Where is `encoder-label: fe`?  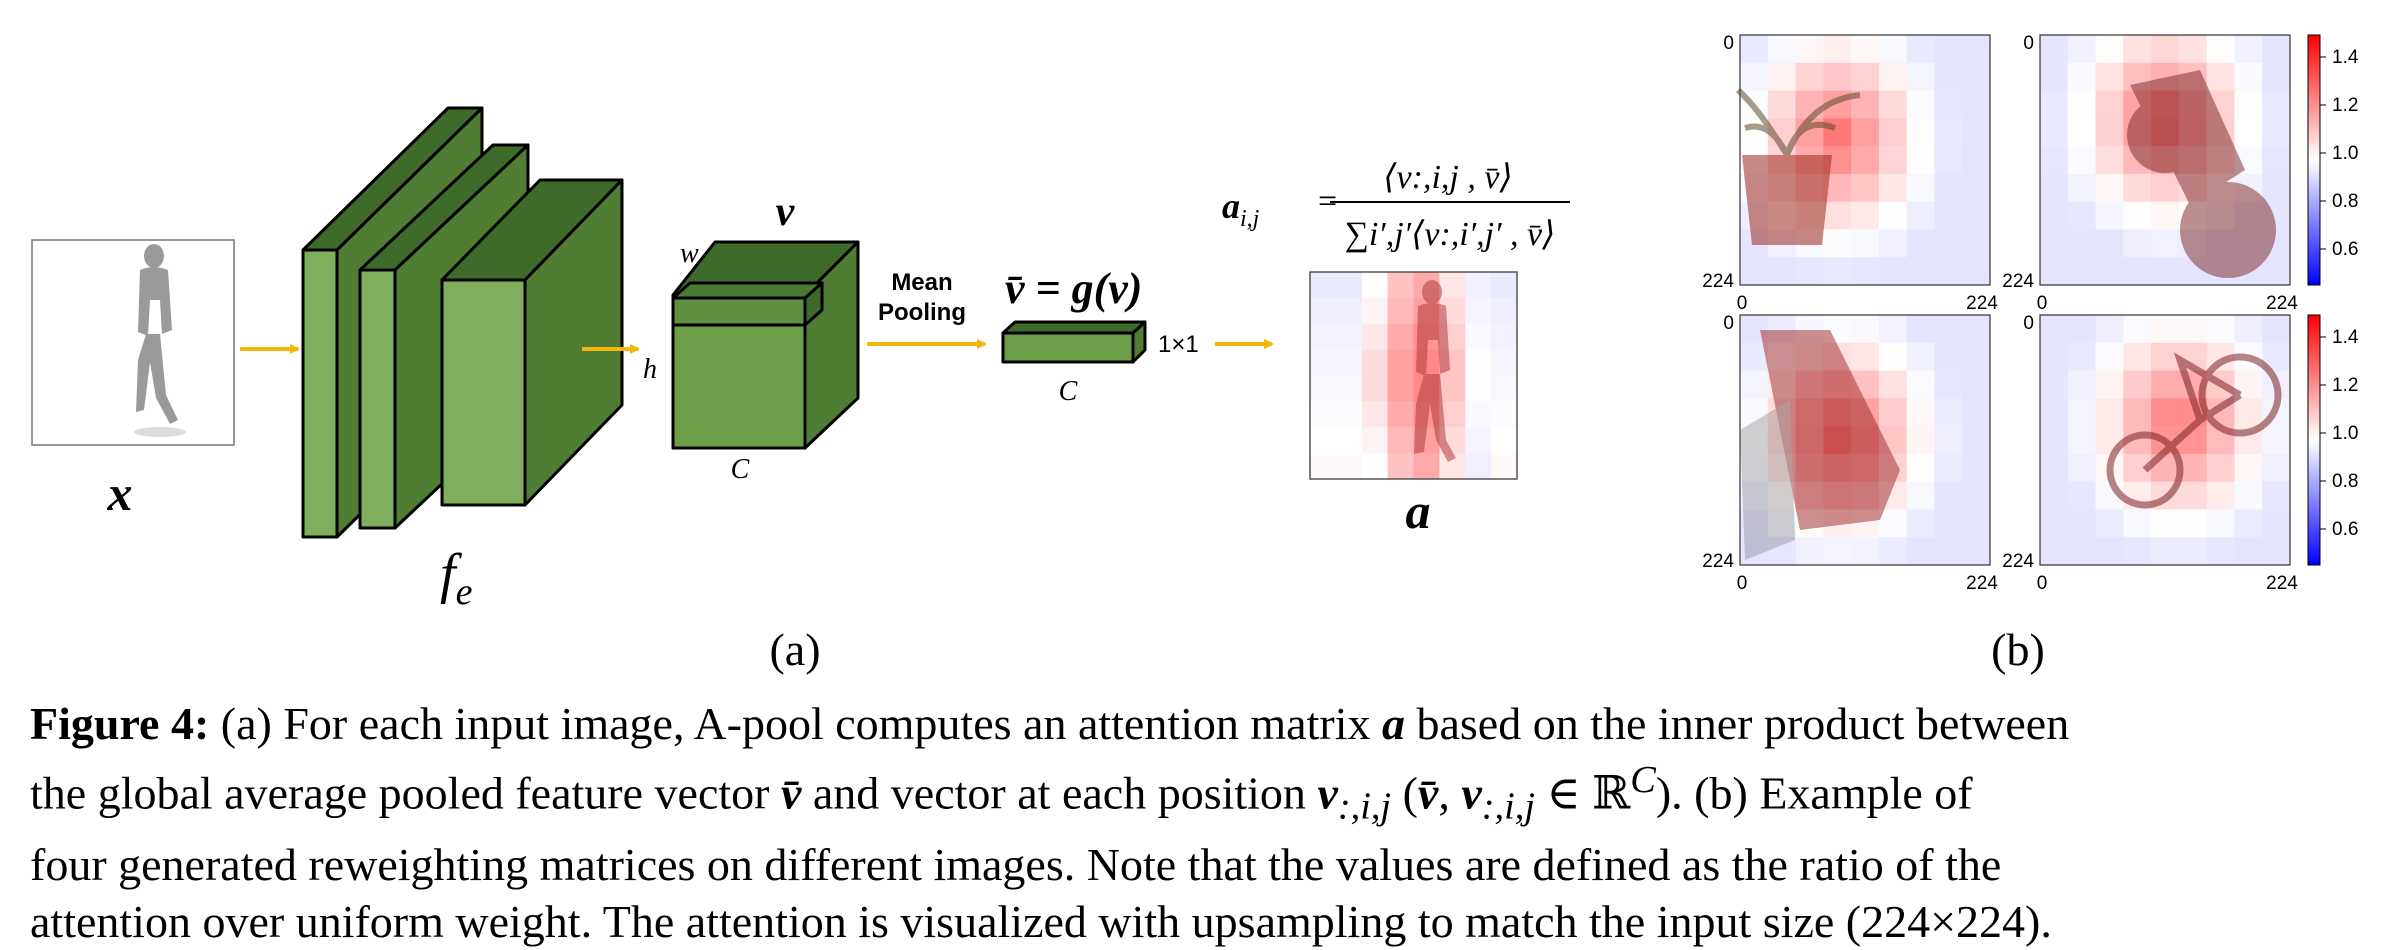
encoder-label: fe is located at coordinates (456, 578).